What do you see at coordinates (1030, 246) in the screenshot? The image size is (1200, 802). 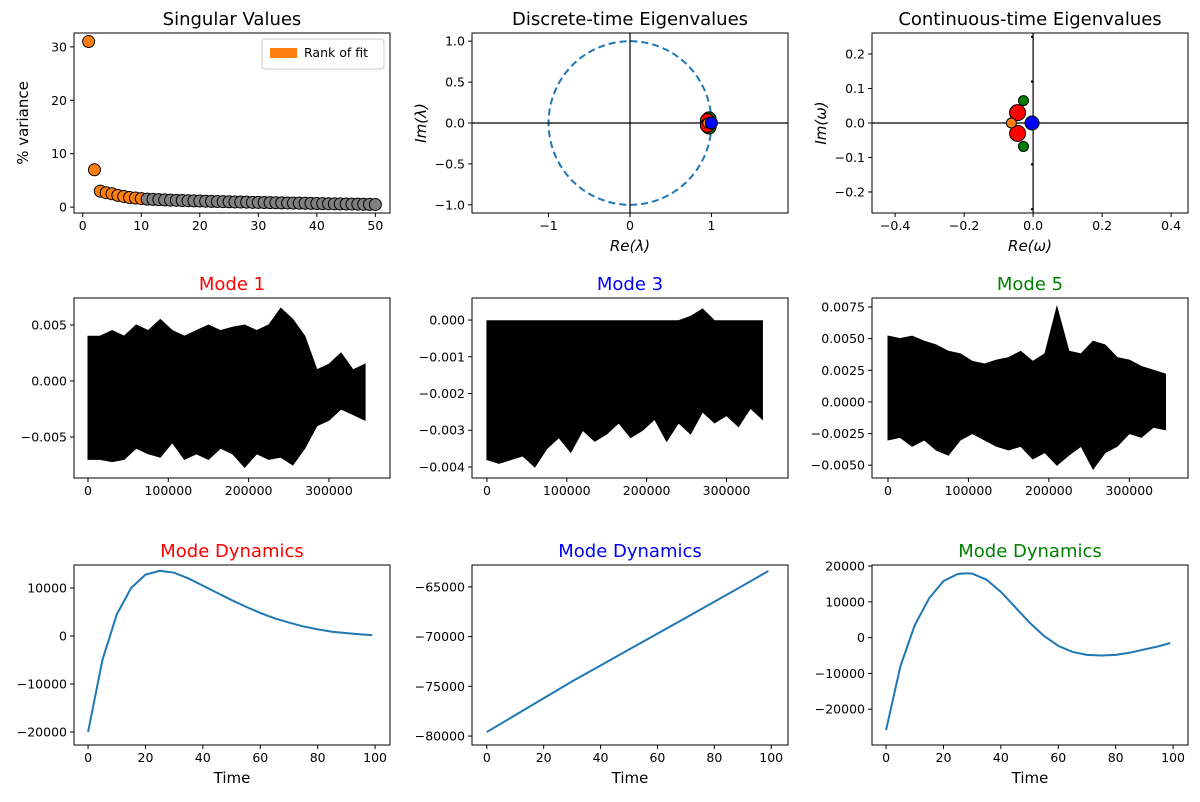 I see `x-axis-label: Re(ω)` at bounding box center [1030, 246].